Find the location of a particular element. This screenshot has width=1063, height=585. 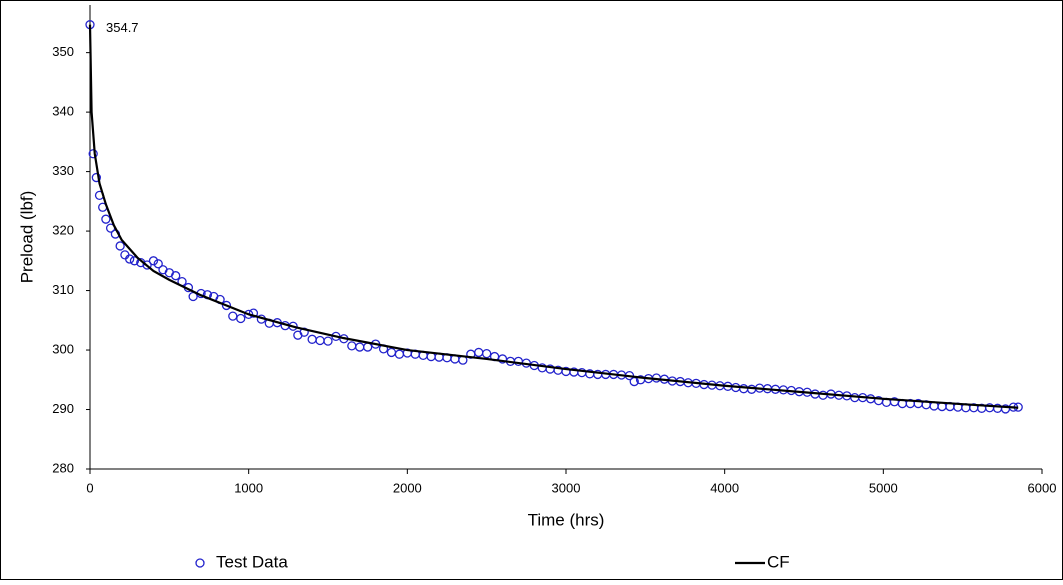

x-tick-label: 2000 is located at coordinates (407, 487).